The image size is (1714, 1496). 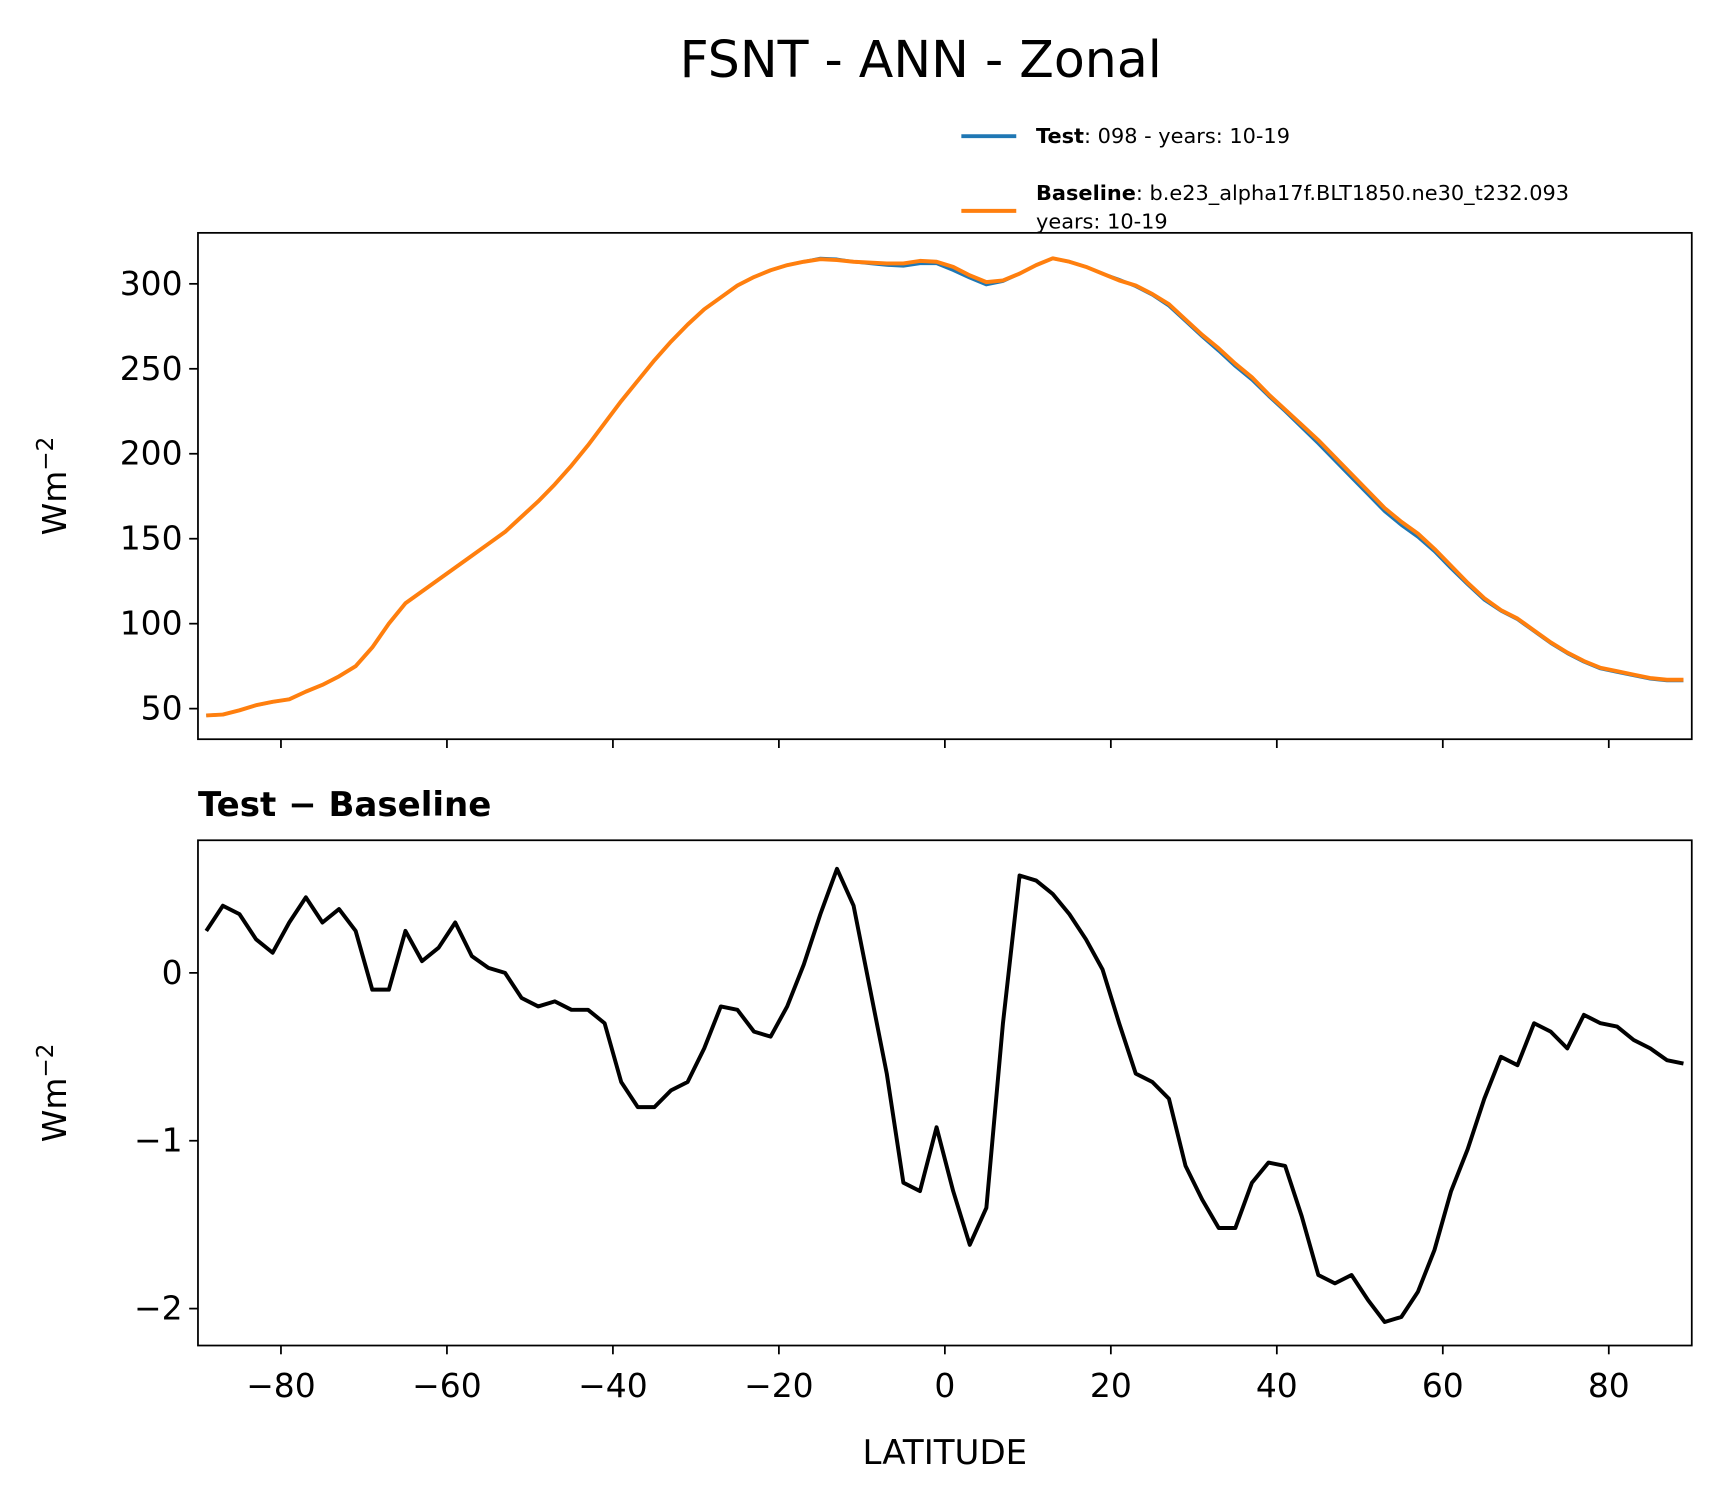 I want to click on legend-name: Baseline, so click(x=1086, y=193).